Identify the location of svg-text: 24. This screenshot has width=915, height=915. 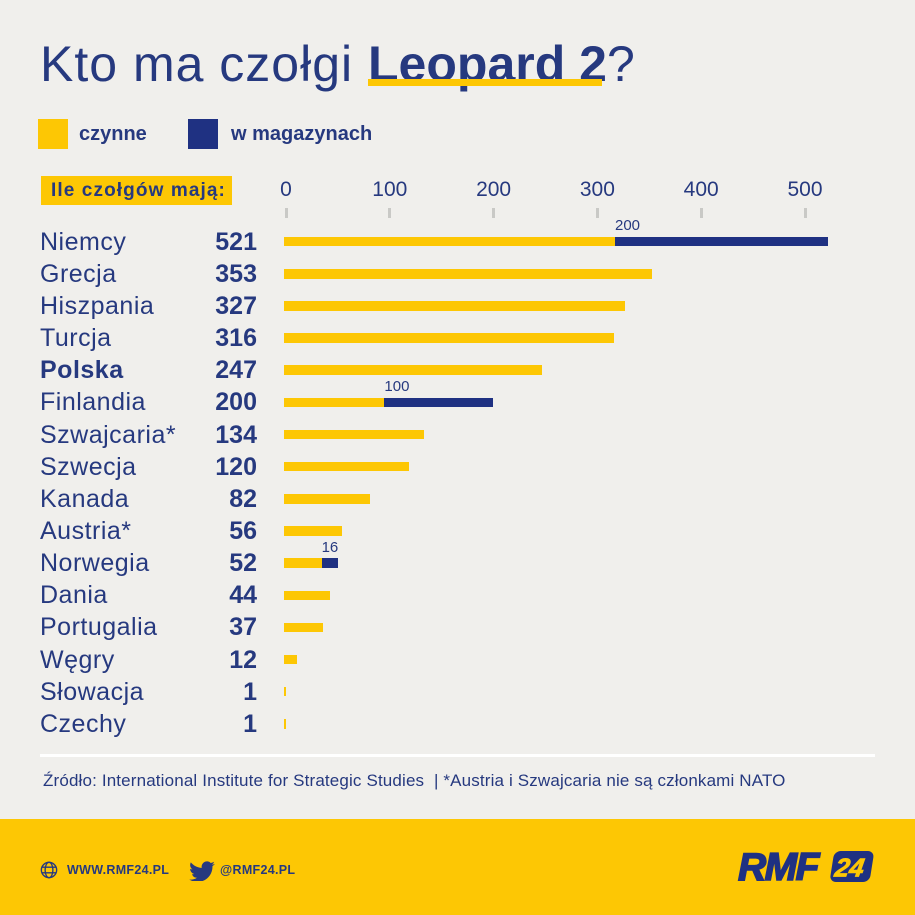
(849, 868).